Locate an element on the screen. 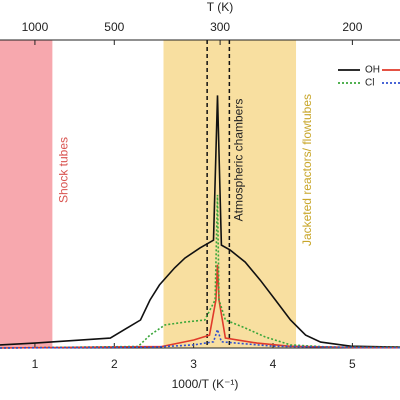 The image size is (400, 400). legend-label: Cl is located at coordinates (369, 83).